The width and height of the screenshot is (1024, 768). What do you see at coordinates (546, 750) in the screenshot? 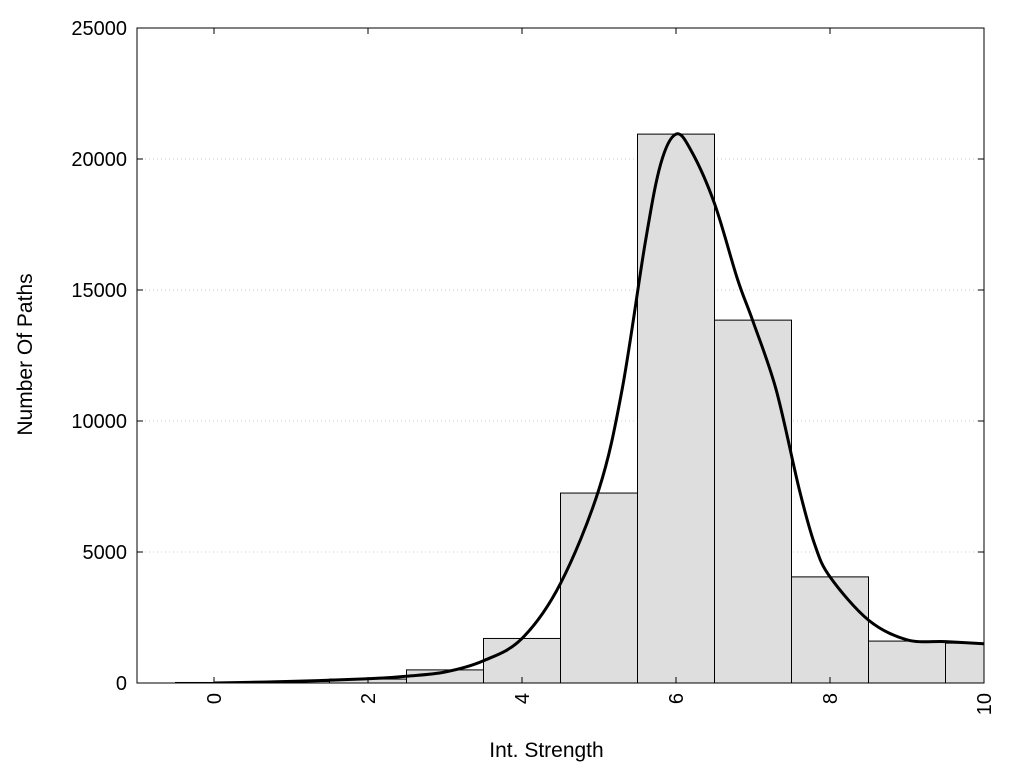
I see `x-axis-label: Int. Strength` at bounding box center [546, 750].